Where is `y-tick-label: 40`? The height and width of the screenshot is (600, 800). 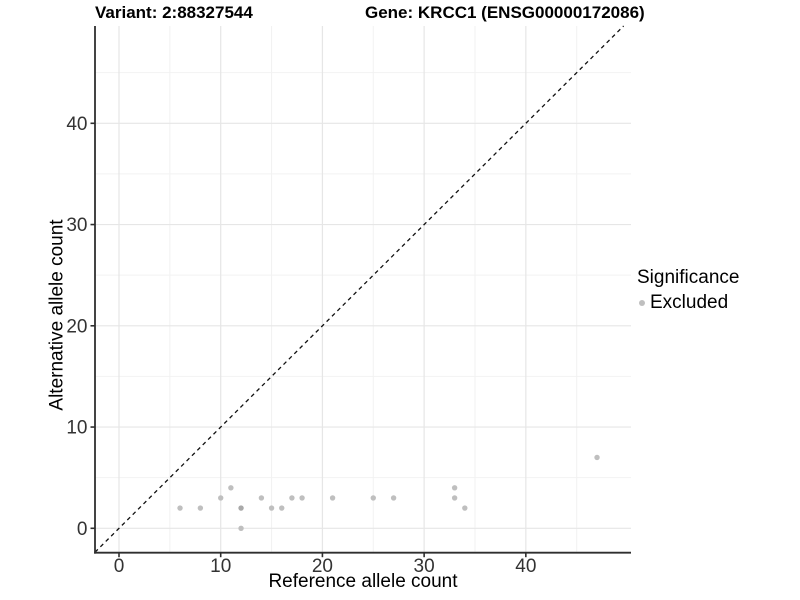 y-tick-label: 40 is located at coordinates (76, 124).